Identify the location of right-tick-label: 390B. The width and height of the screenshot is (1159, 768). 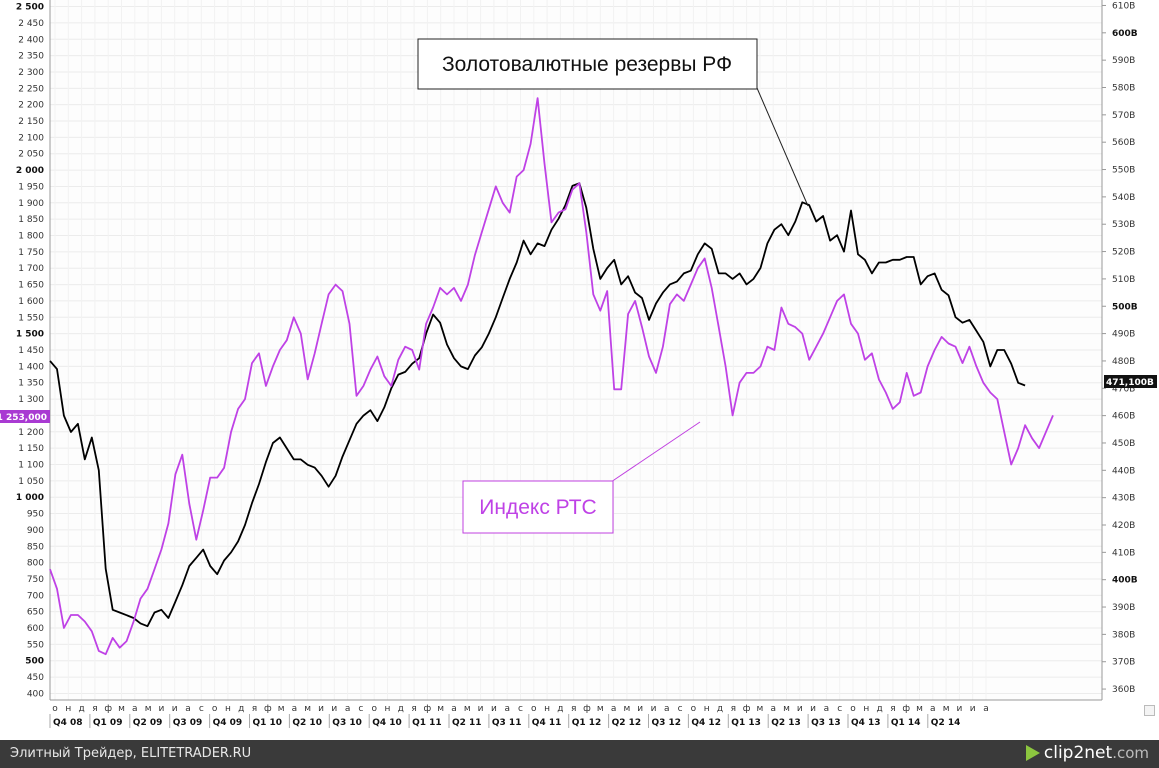
(1123, 608).